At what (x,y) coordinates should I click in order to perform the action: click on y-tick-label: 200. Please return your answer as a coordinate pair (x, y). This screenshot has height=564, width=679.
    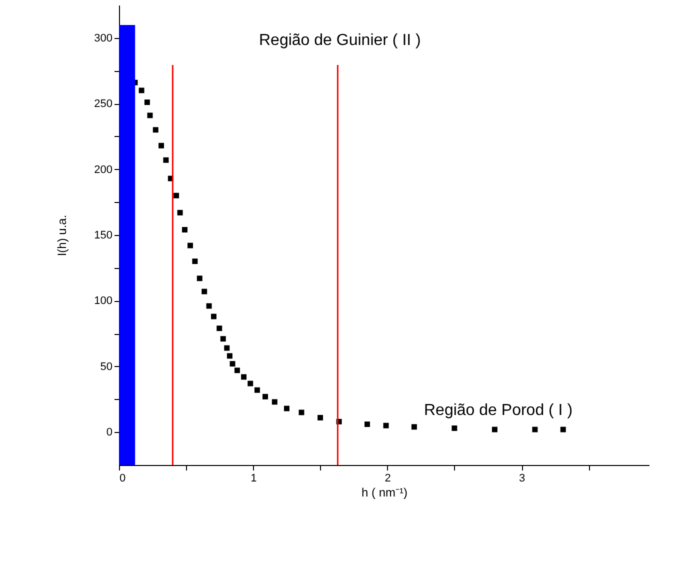
    Looking at the image, I should click on (103, 170).